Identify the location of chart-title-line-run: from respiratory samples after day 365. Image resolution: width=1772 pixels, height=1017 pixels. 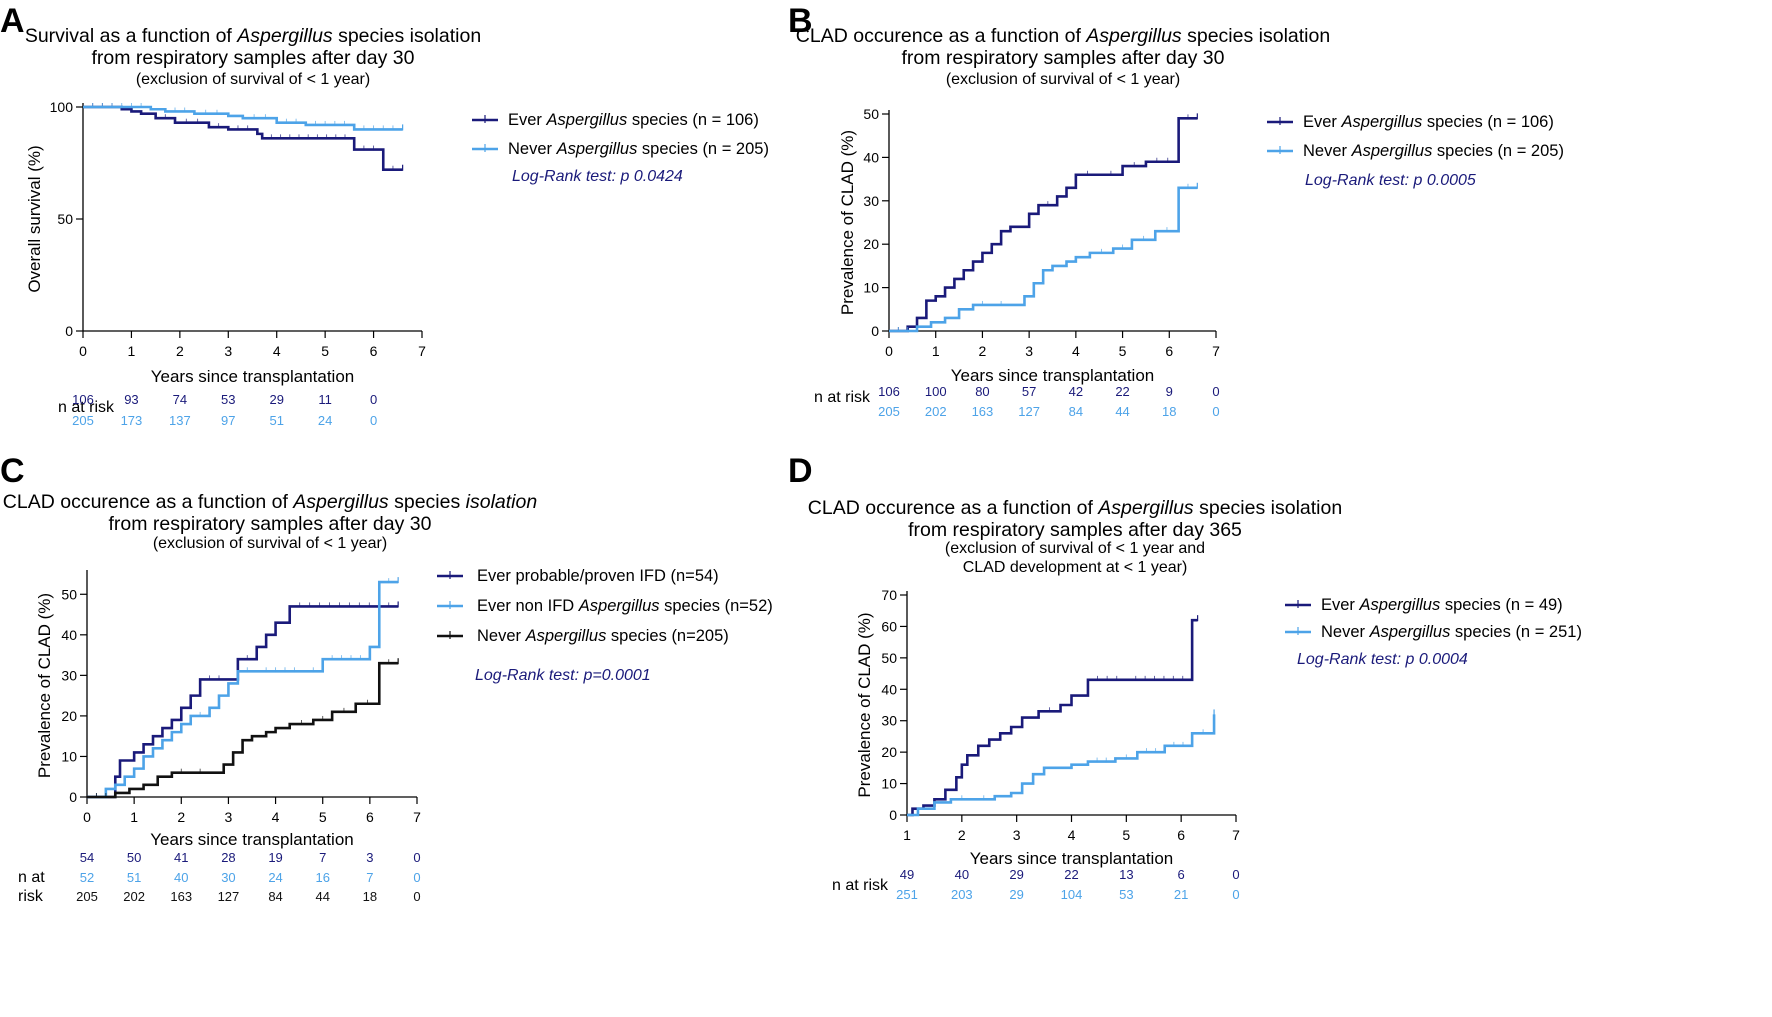
(1075, 530).